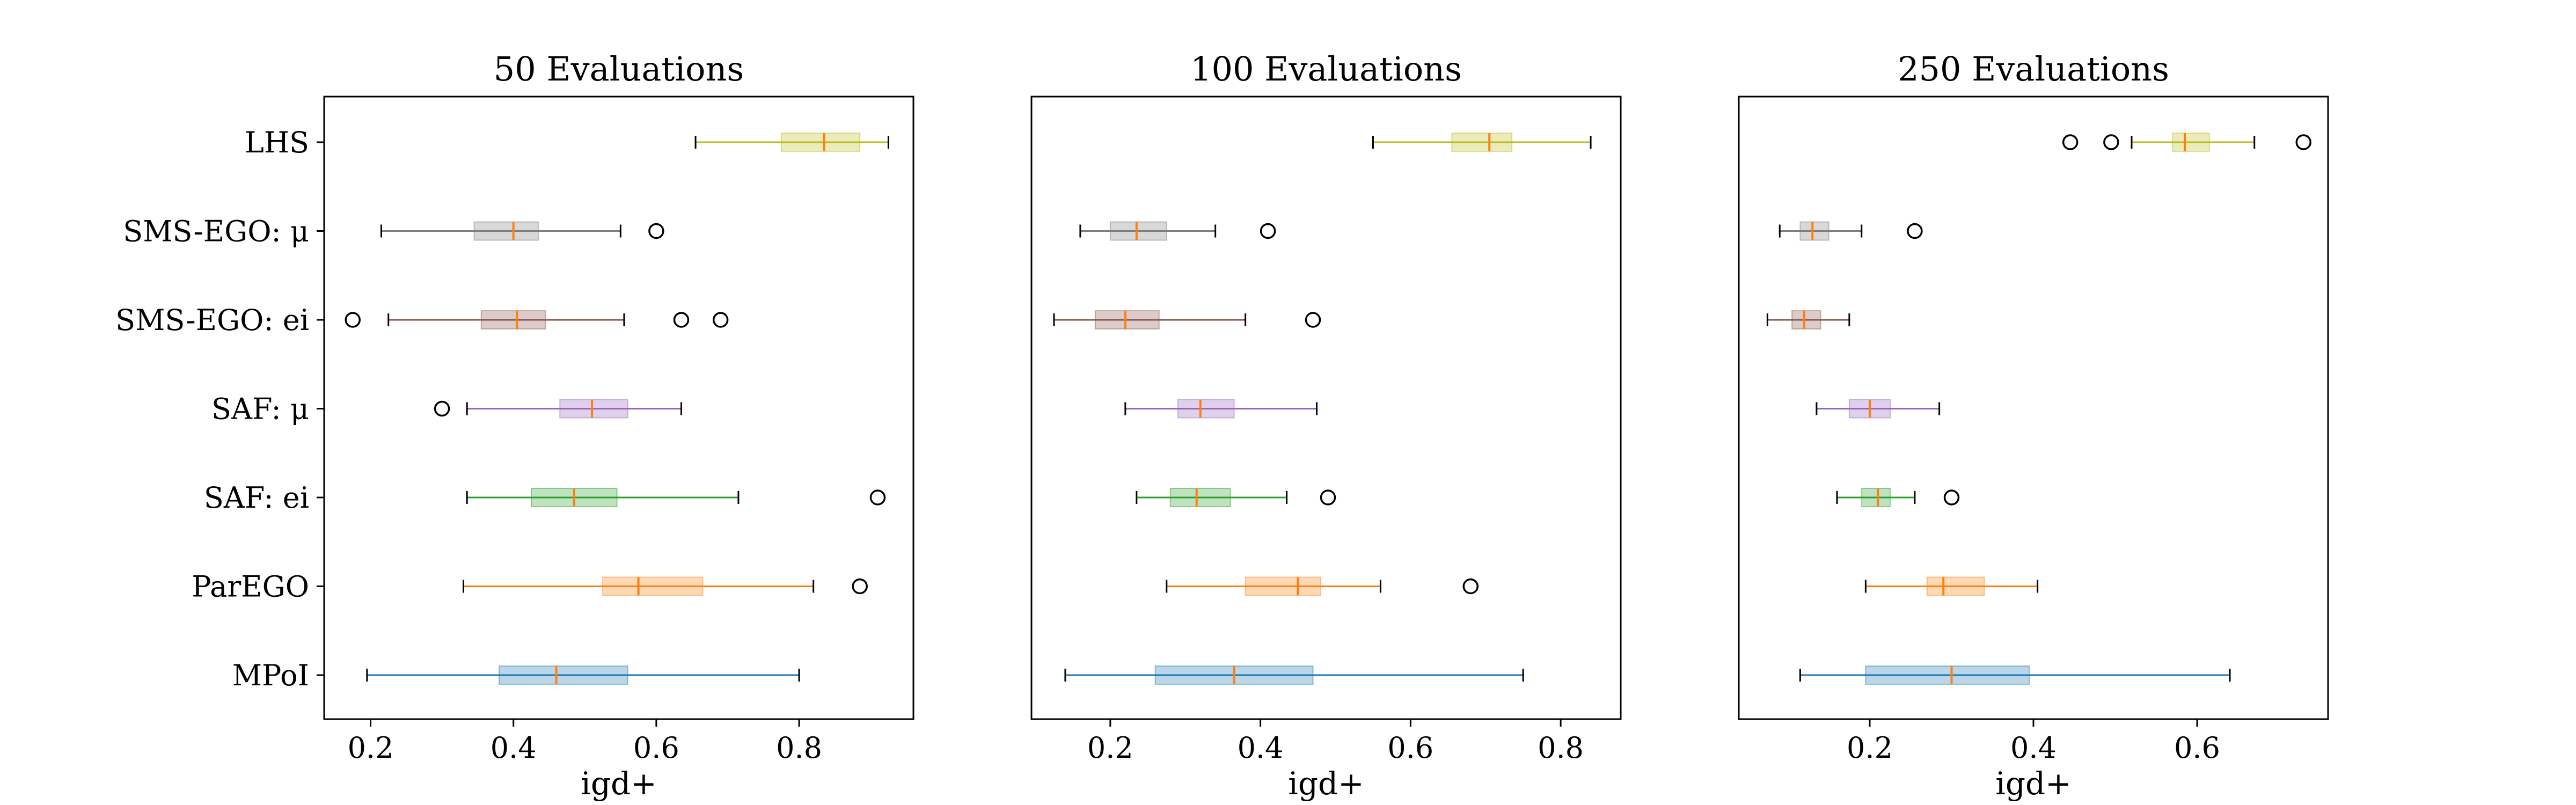 The height and width of the screenshot is (805, 2576). What do you see at coordinates (619, 69) in the screenshot?
I see `panel-title: 50 Evaluations` at bounding box center [619, 69].